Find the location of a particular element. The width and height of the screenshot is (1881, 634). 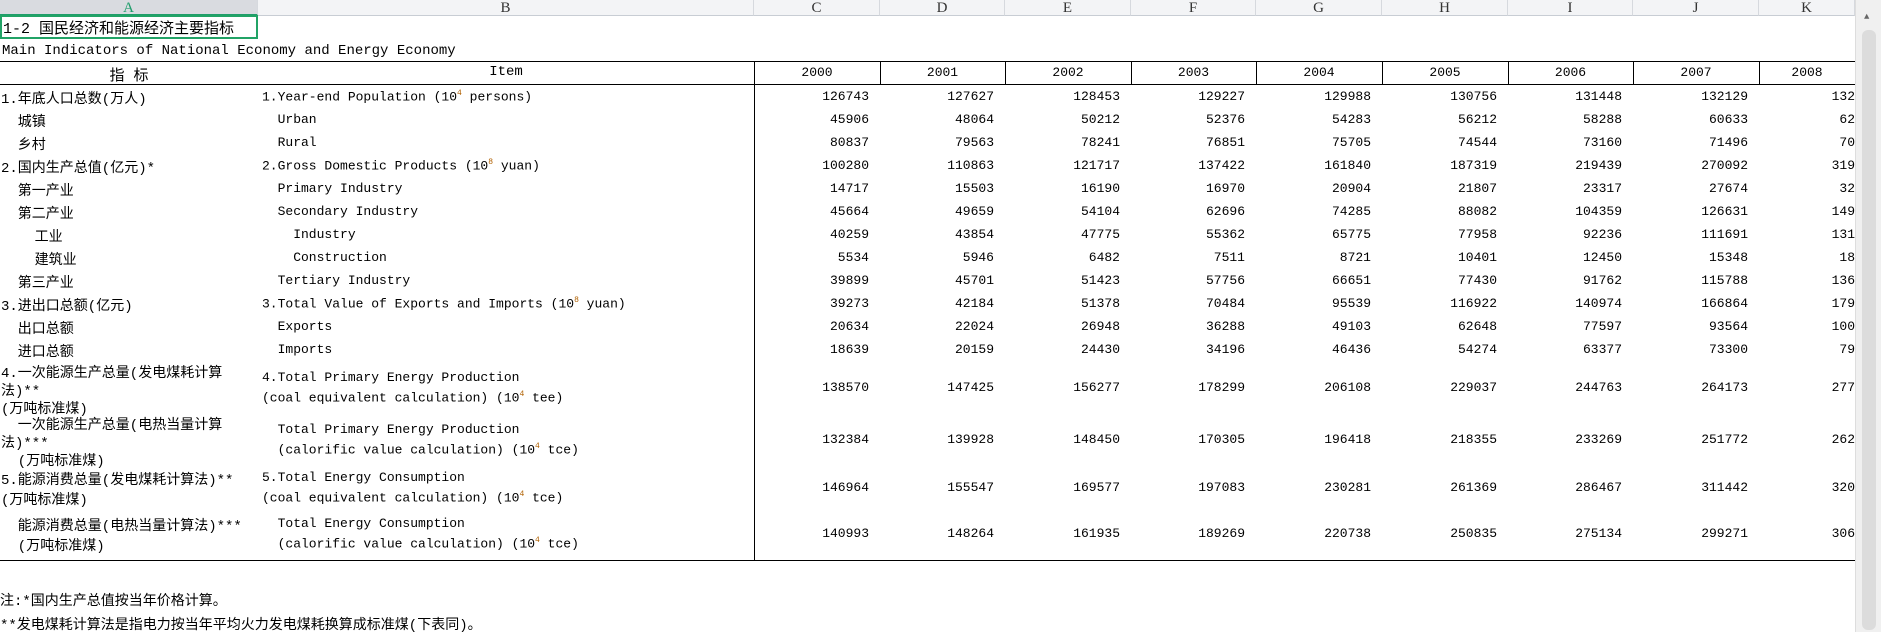

data-cell: 54283 is located at coordinates (1351, 119).